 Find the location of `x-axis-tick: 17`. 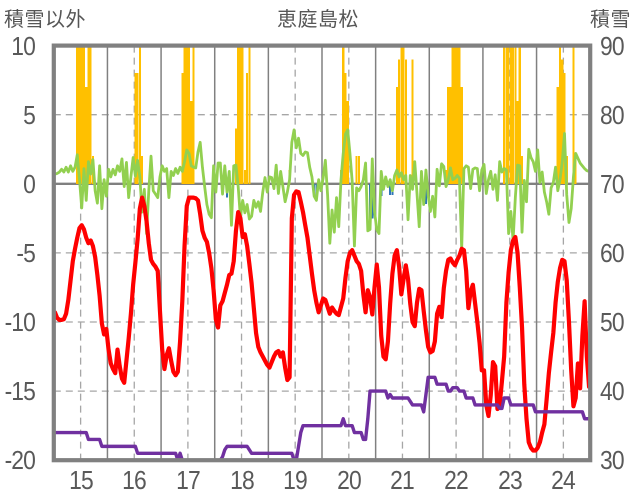

x-axis-tick: 17 is located at coordinates (188, 480).